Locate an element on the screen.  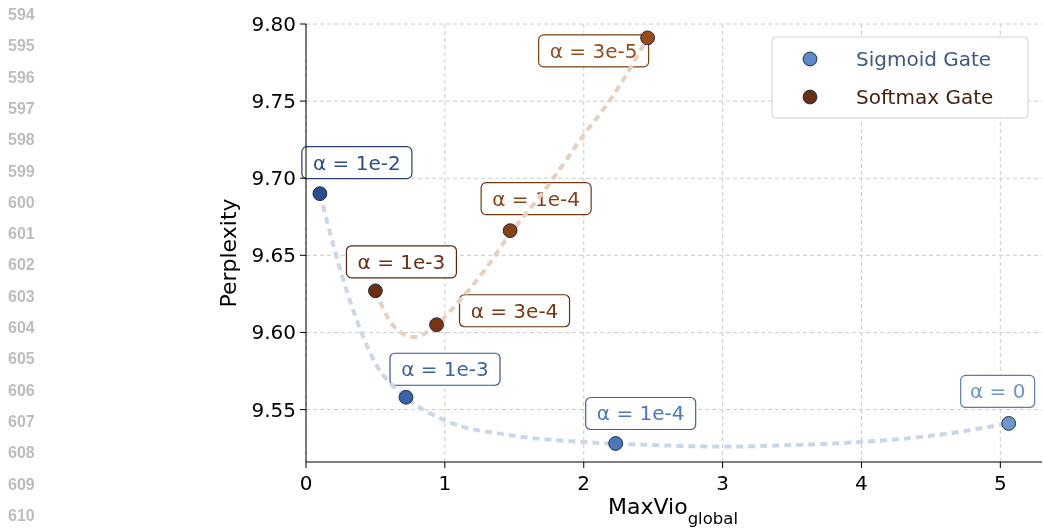
text: 597 is located at coordinates (21, 108).